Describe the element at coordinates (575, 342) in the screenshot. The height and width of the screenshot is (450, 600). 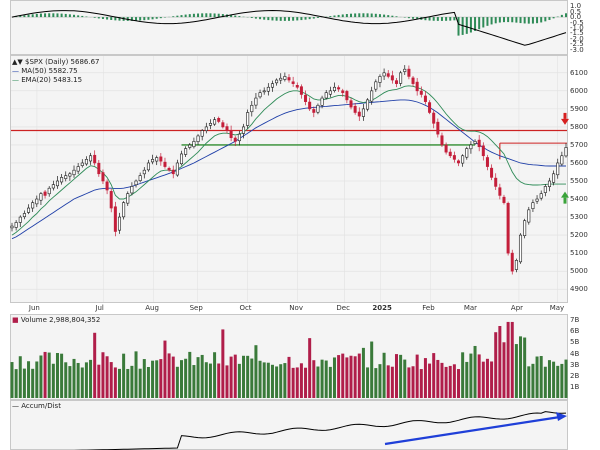
I see `volume-tick-label: 5B` at that location.